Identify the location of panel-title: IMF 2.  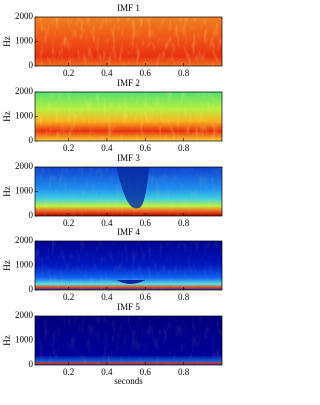
(128, 83).